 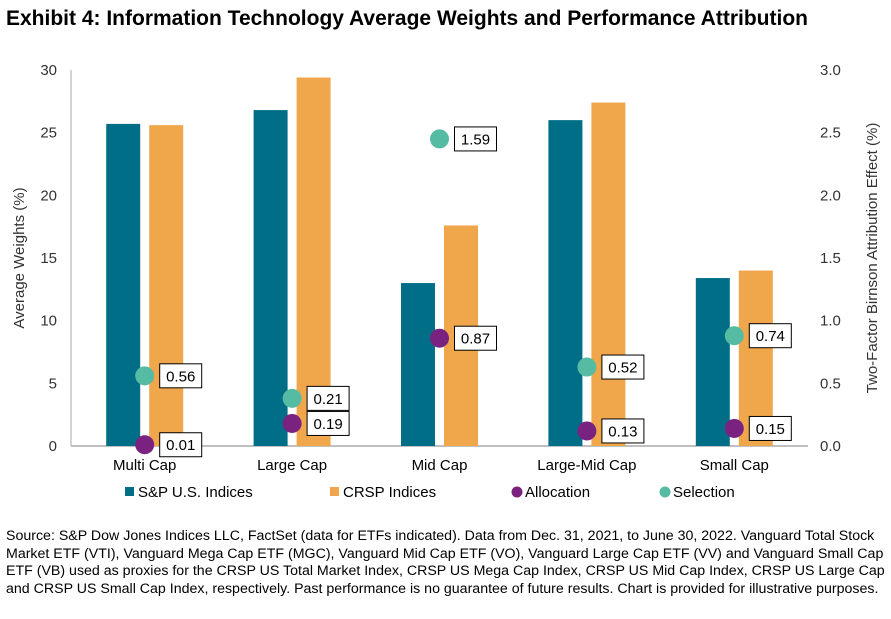 What do you see at coordinates (704, 492) in the screenshot?
I see `legend-label: Selection` at bounding box center [704, 492].